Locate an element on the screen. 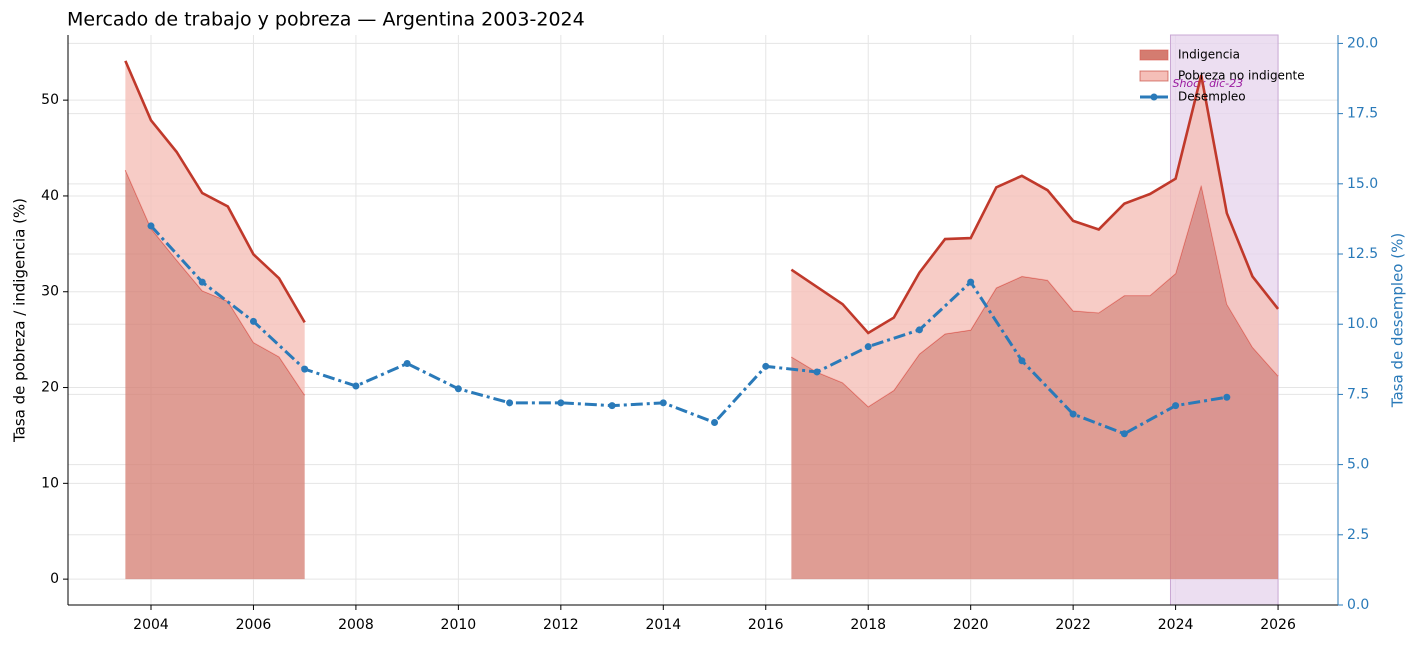 The height and width of the screenshot is (645, 1415). y2-tick-label: 2.5 is located at coordinates (1358, 535).